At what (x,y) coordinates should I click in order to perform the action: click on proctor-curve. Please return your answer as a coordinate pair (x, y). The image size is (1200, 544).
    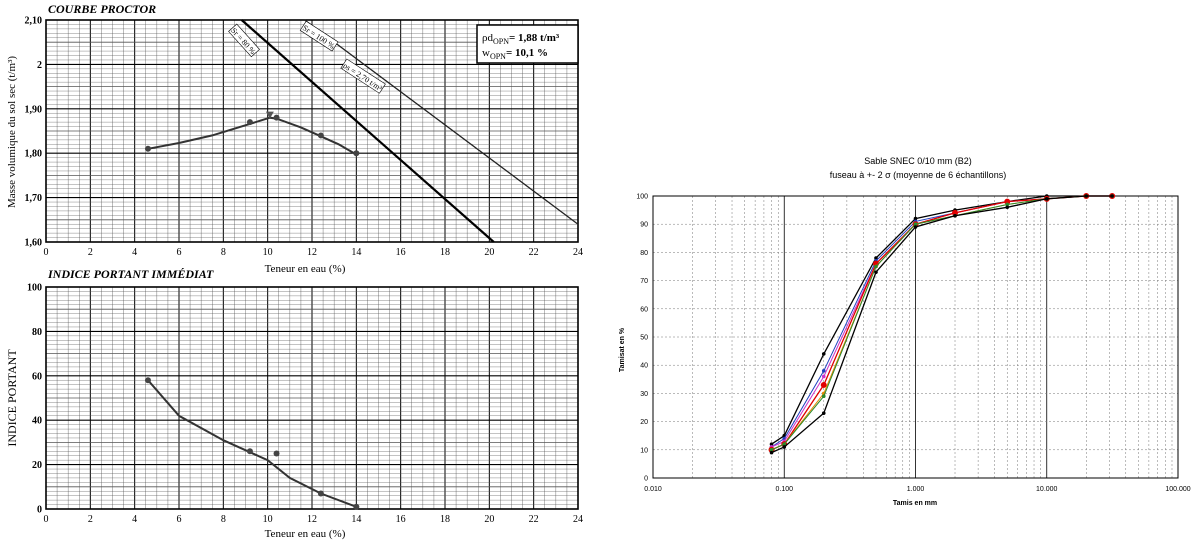
    Looking at the image, I should click on (252, 136).